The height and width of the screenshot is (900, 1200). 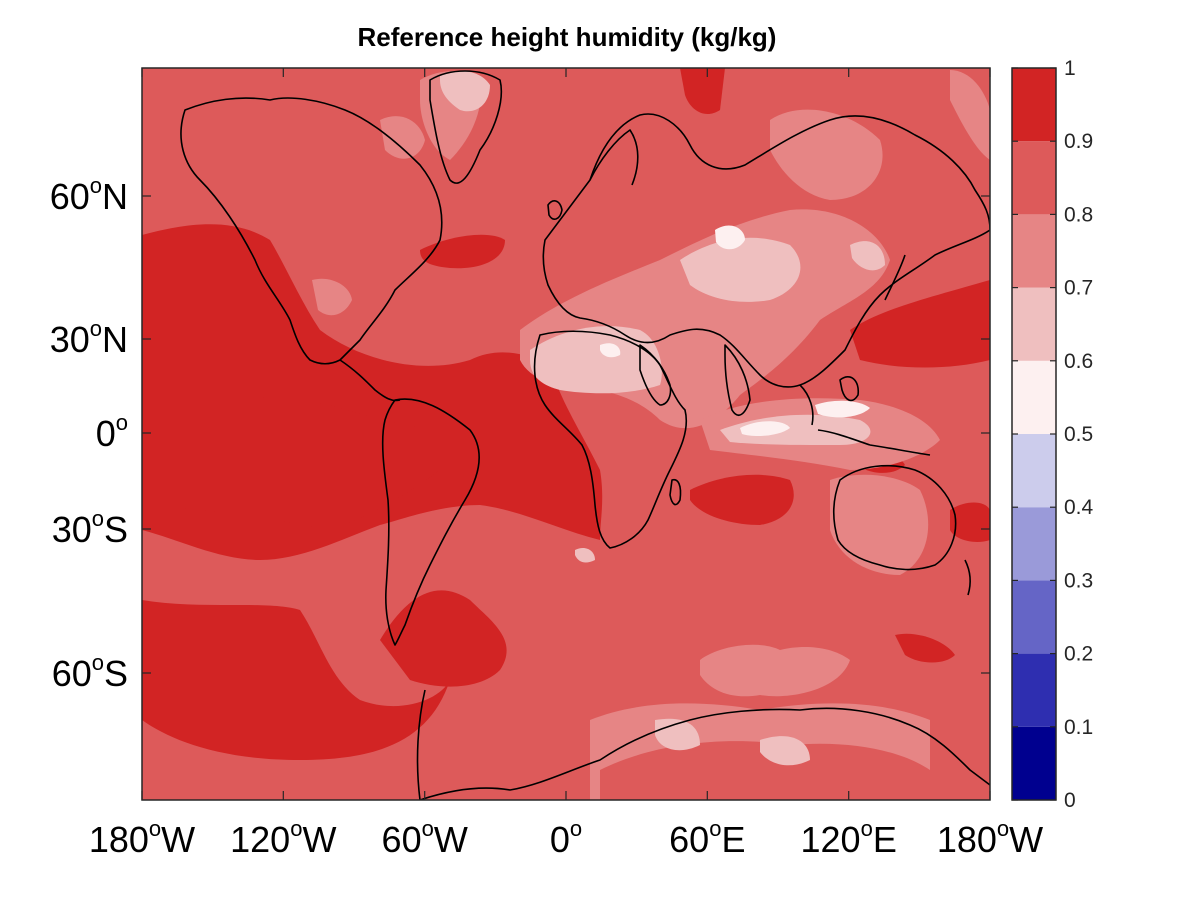 I want to click on humidity-band-antarctica, so click(x=765, y=770).